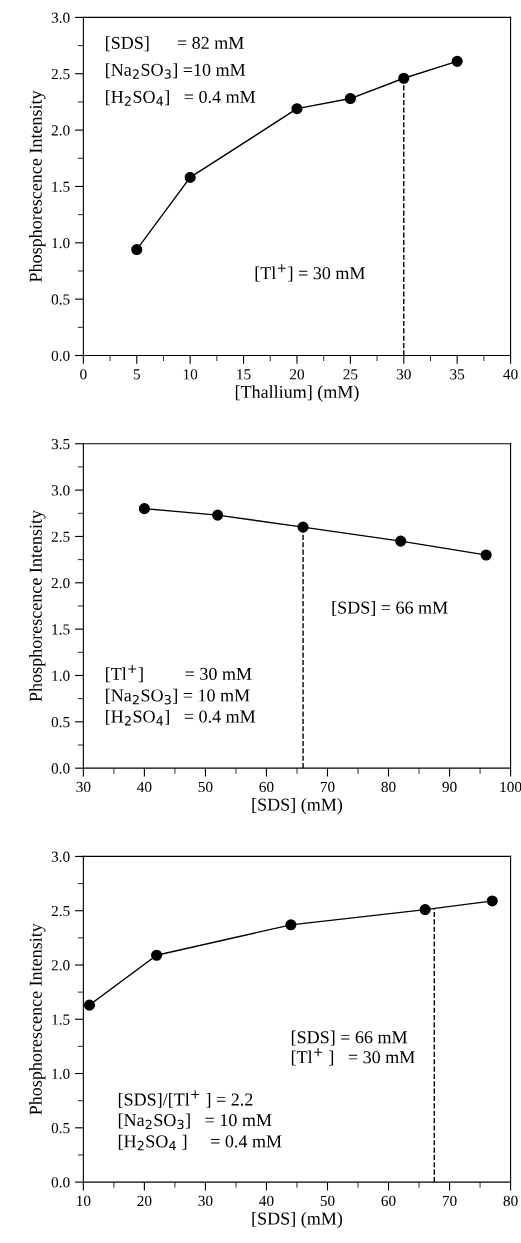 The image size is (521, 1243). What do you see at coordinates (200, 1142) in the screenshot?
I see `annotation: [H$_{2}$SO$_{4}$ ] = 0.4 mM` at bounding box center [200, 1142].